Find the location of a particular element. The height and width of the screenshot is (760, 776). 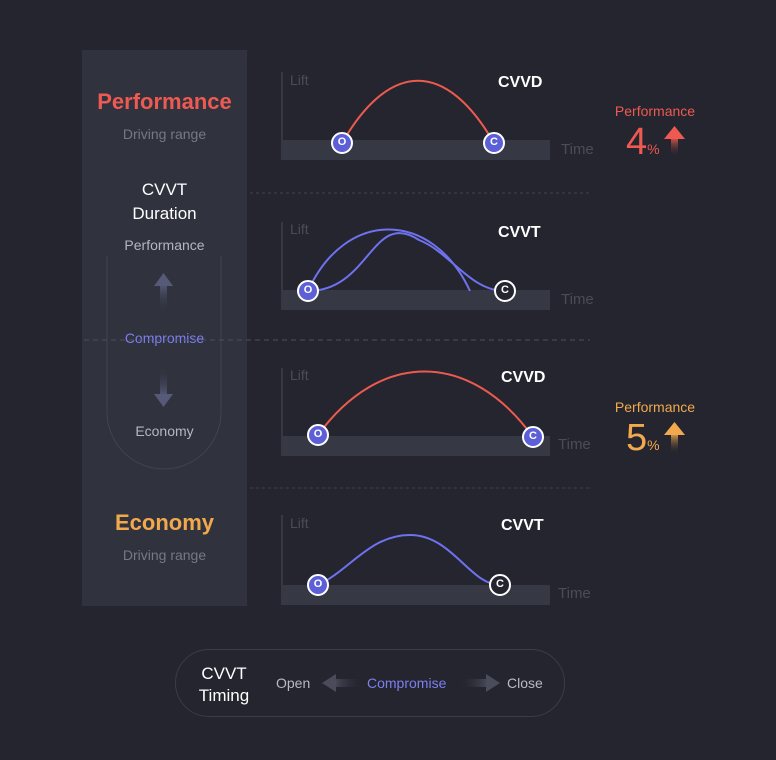

close-marker-1-letter: C is located at coordinates (494, 142).